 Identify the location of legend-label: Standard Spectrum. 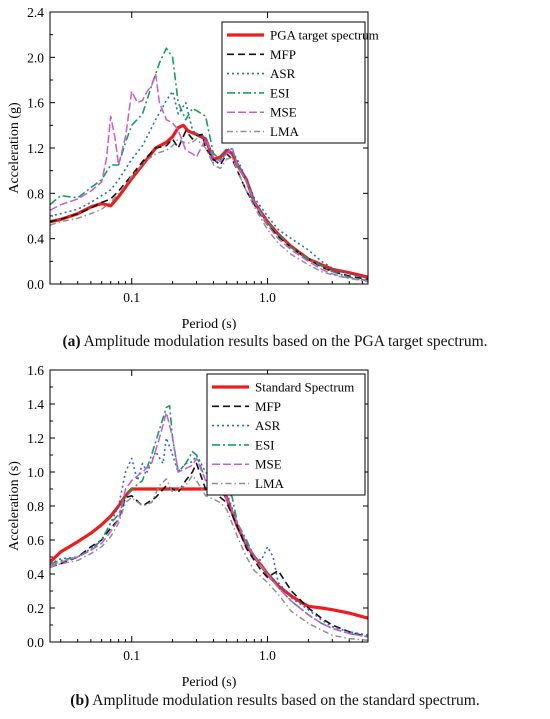
(304, 387).